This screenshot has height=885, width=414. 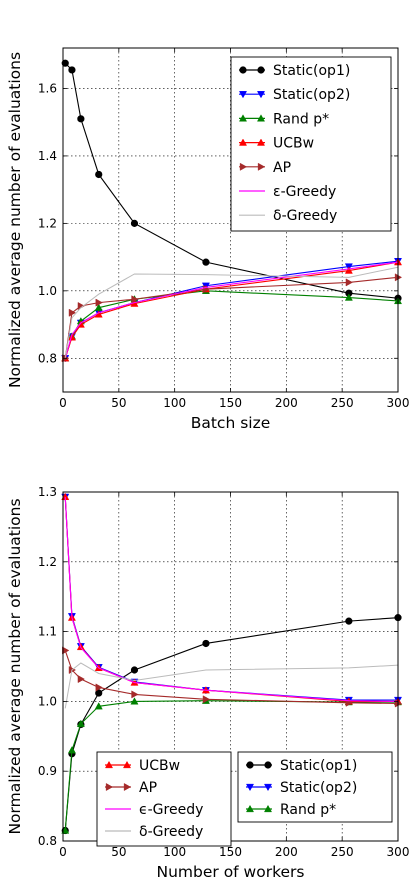 I want to click on legend-label: AP, so click(x=282, y=168).